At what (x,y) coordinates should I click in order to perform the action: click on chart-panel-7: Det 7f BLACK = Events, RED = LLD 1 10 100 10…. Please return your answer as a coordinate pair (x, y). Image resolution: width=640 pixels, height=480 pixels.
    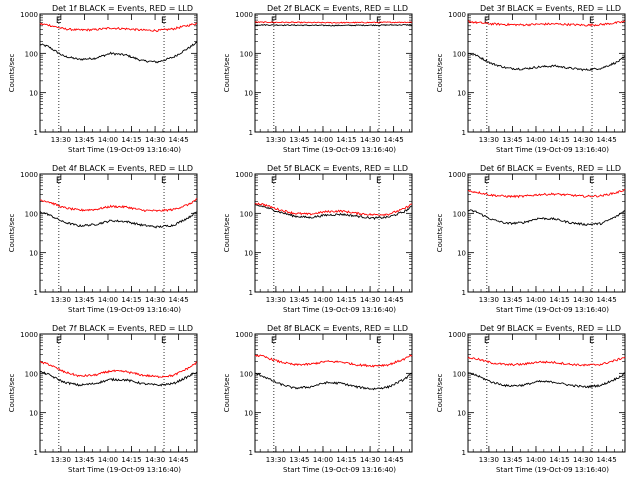
    Looking at the image, I should click on (103, 399).